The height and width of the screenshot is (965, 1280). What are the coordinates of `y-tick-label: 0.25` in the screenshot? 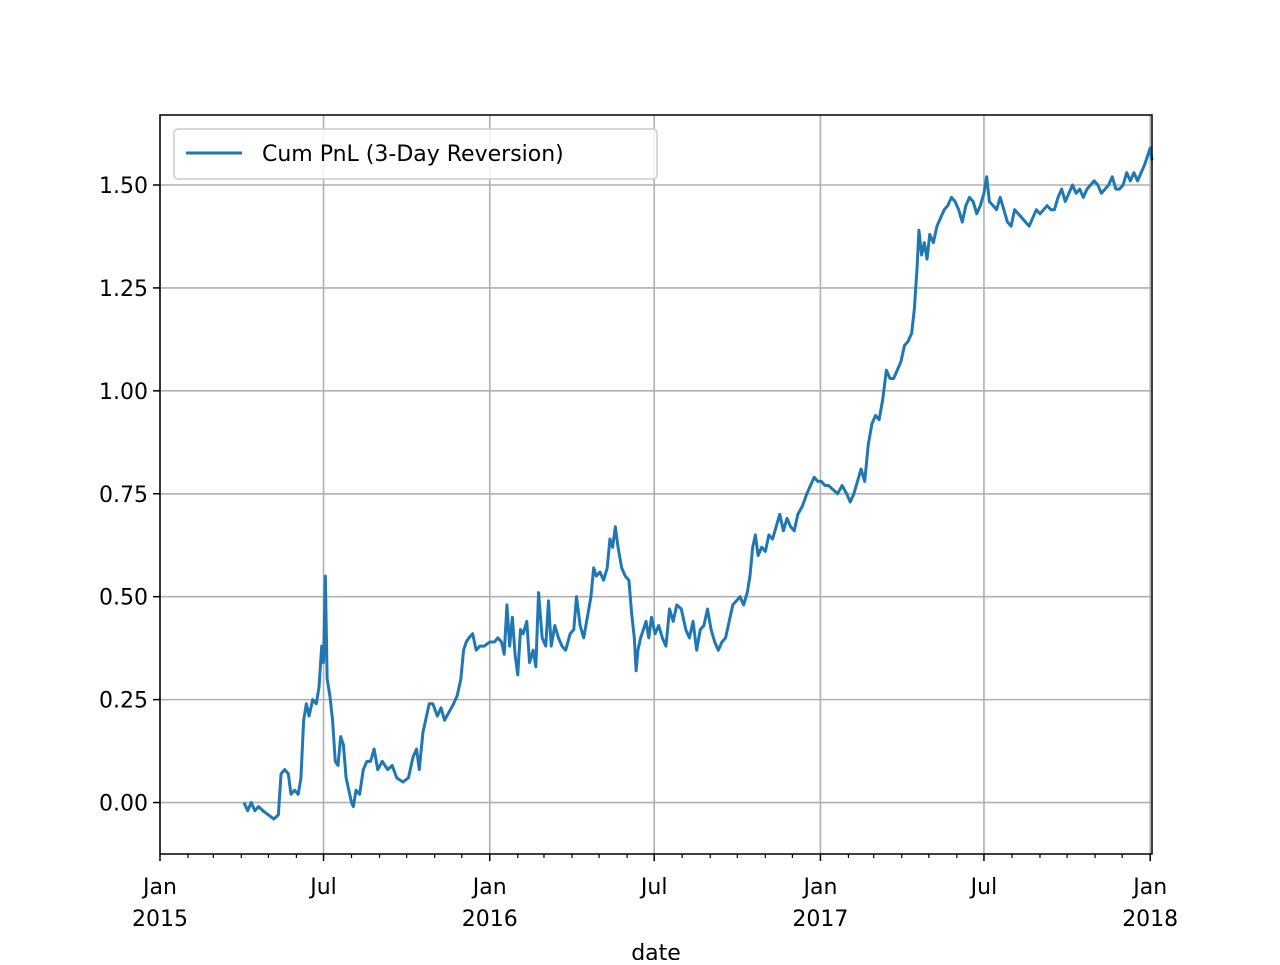 It's located at (123, 701).